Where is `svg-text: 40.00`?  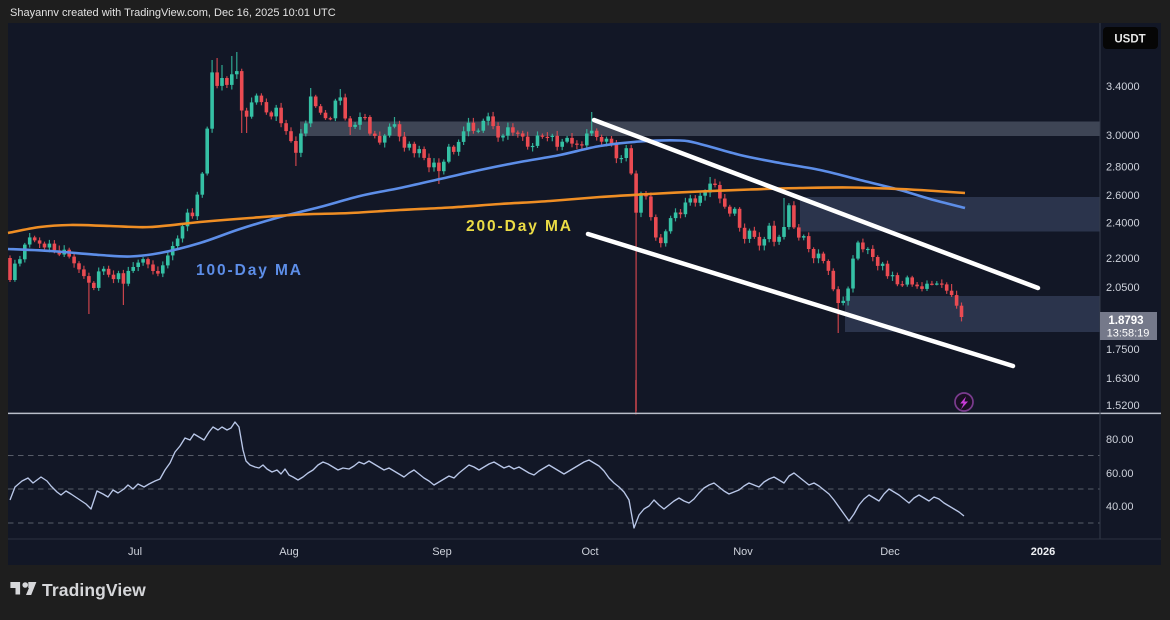 svg-text: 40.00 is located at coordinates (1120, 507).